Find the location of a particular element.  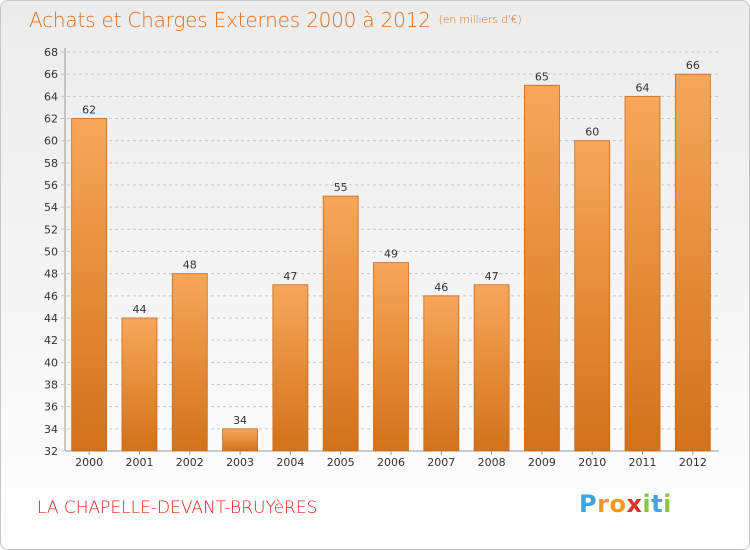

y-tick-label: 36 is located at coordinates (51, 407).